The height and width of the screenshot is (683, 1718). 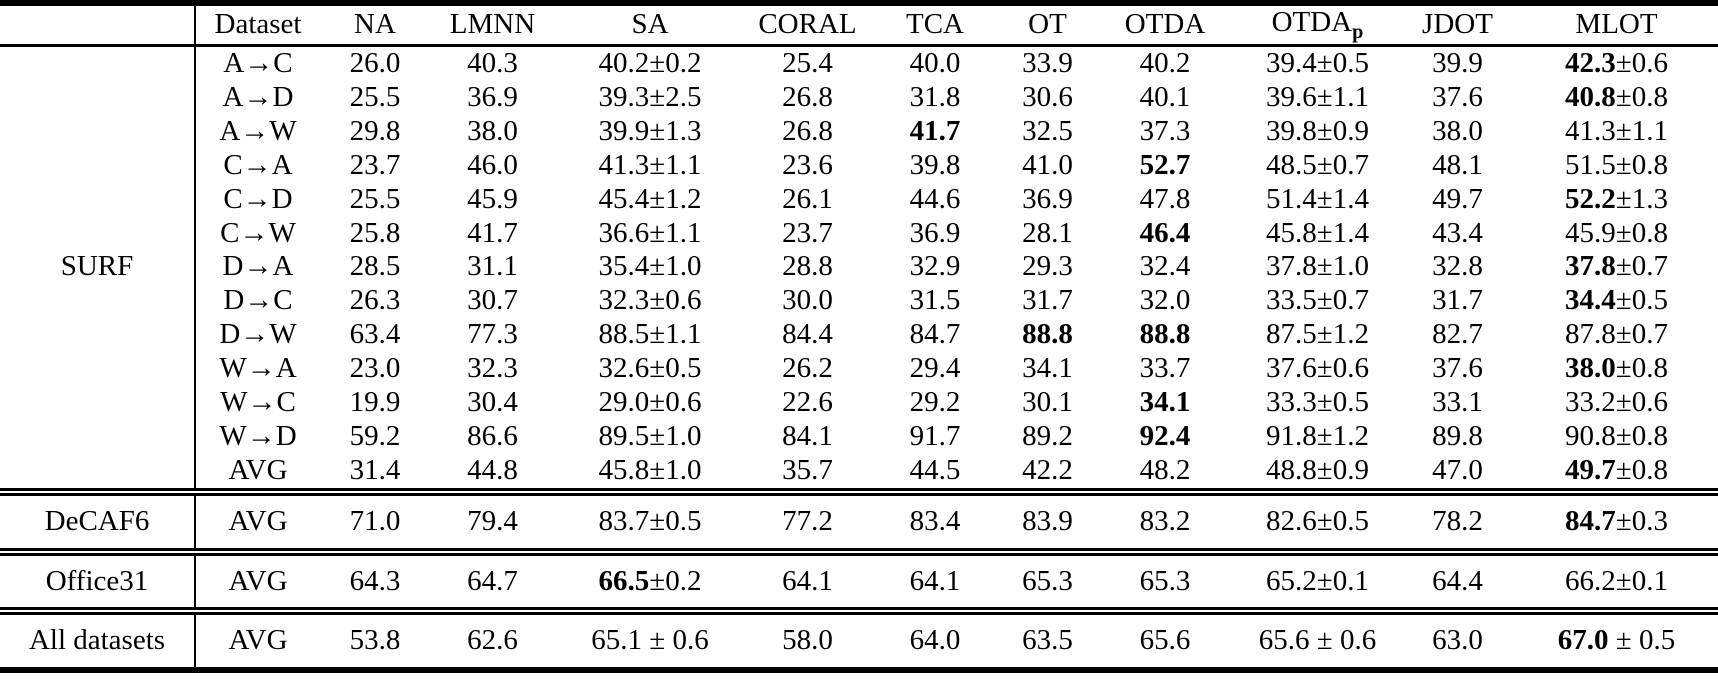 I want to click on value-cell: 64.7, so click(x=492, y=579).